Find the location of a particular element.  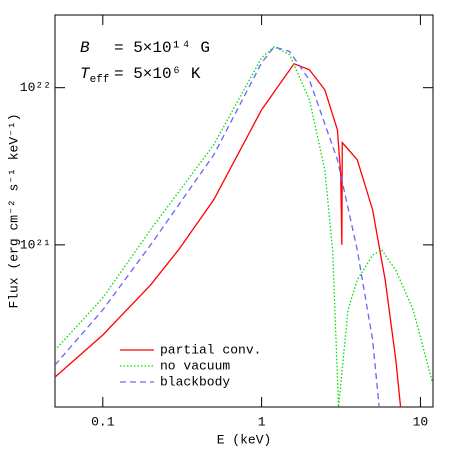

x-axis-label: E (keV) is located at coordinates (244, 439).